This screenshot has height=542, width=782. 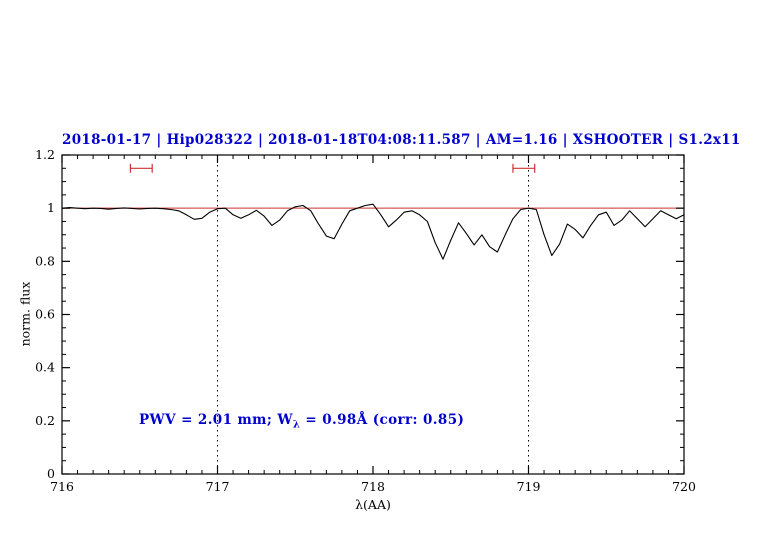 I want to click on annotation-pwv: PWV = 2.01 mm; Wλ = 0.98Å (corr: 0.85), so click(x=301, y=421).